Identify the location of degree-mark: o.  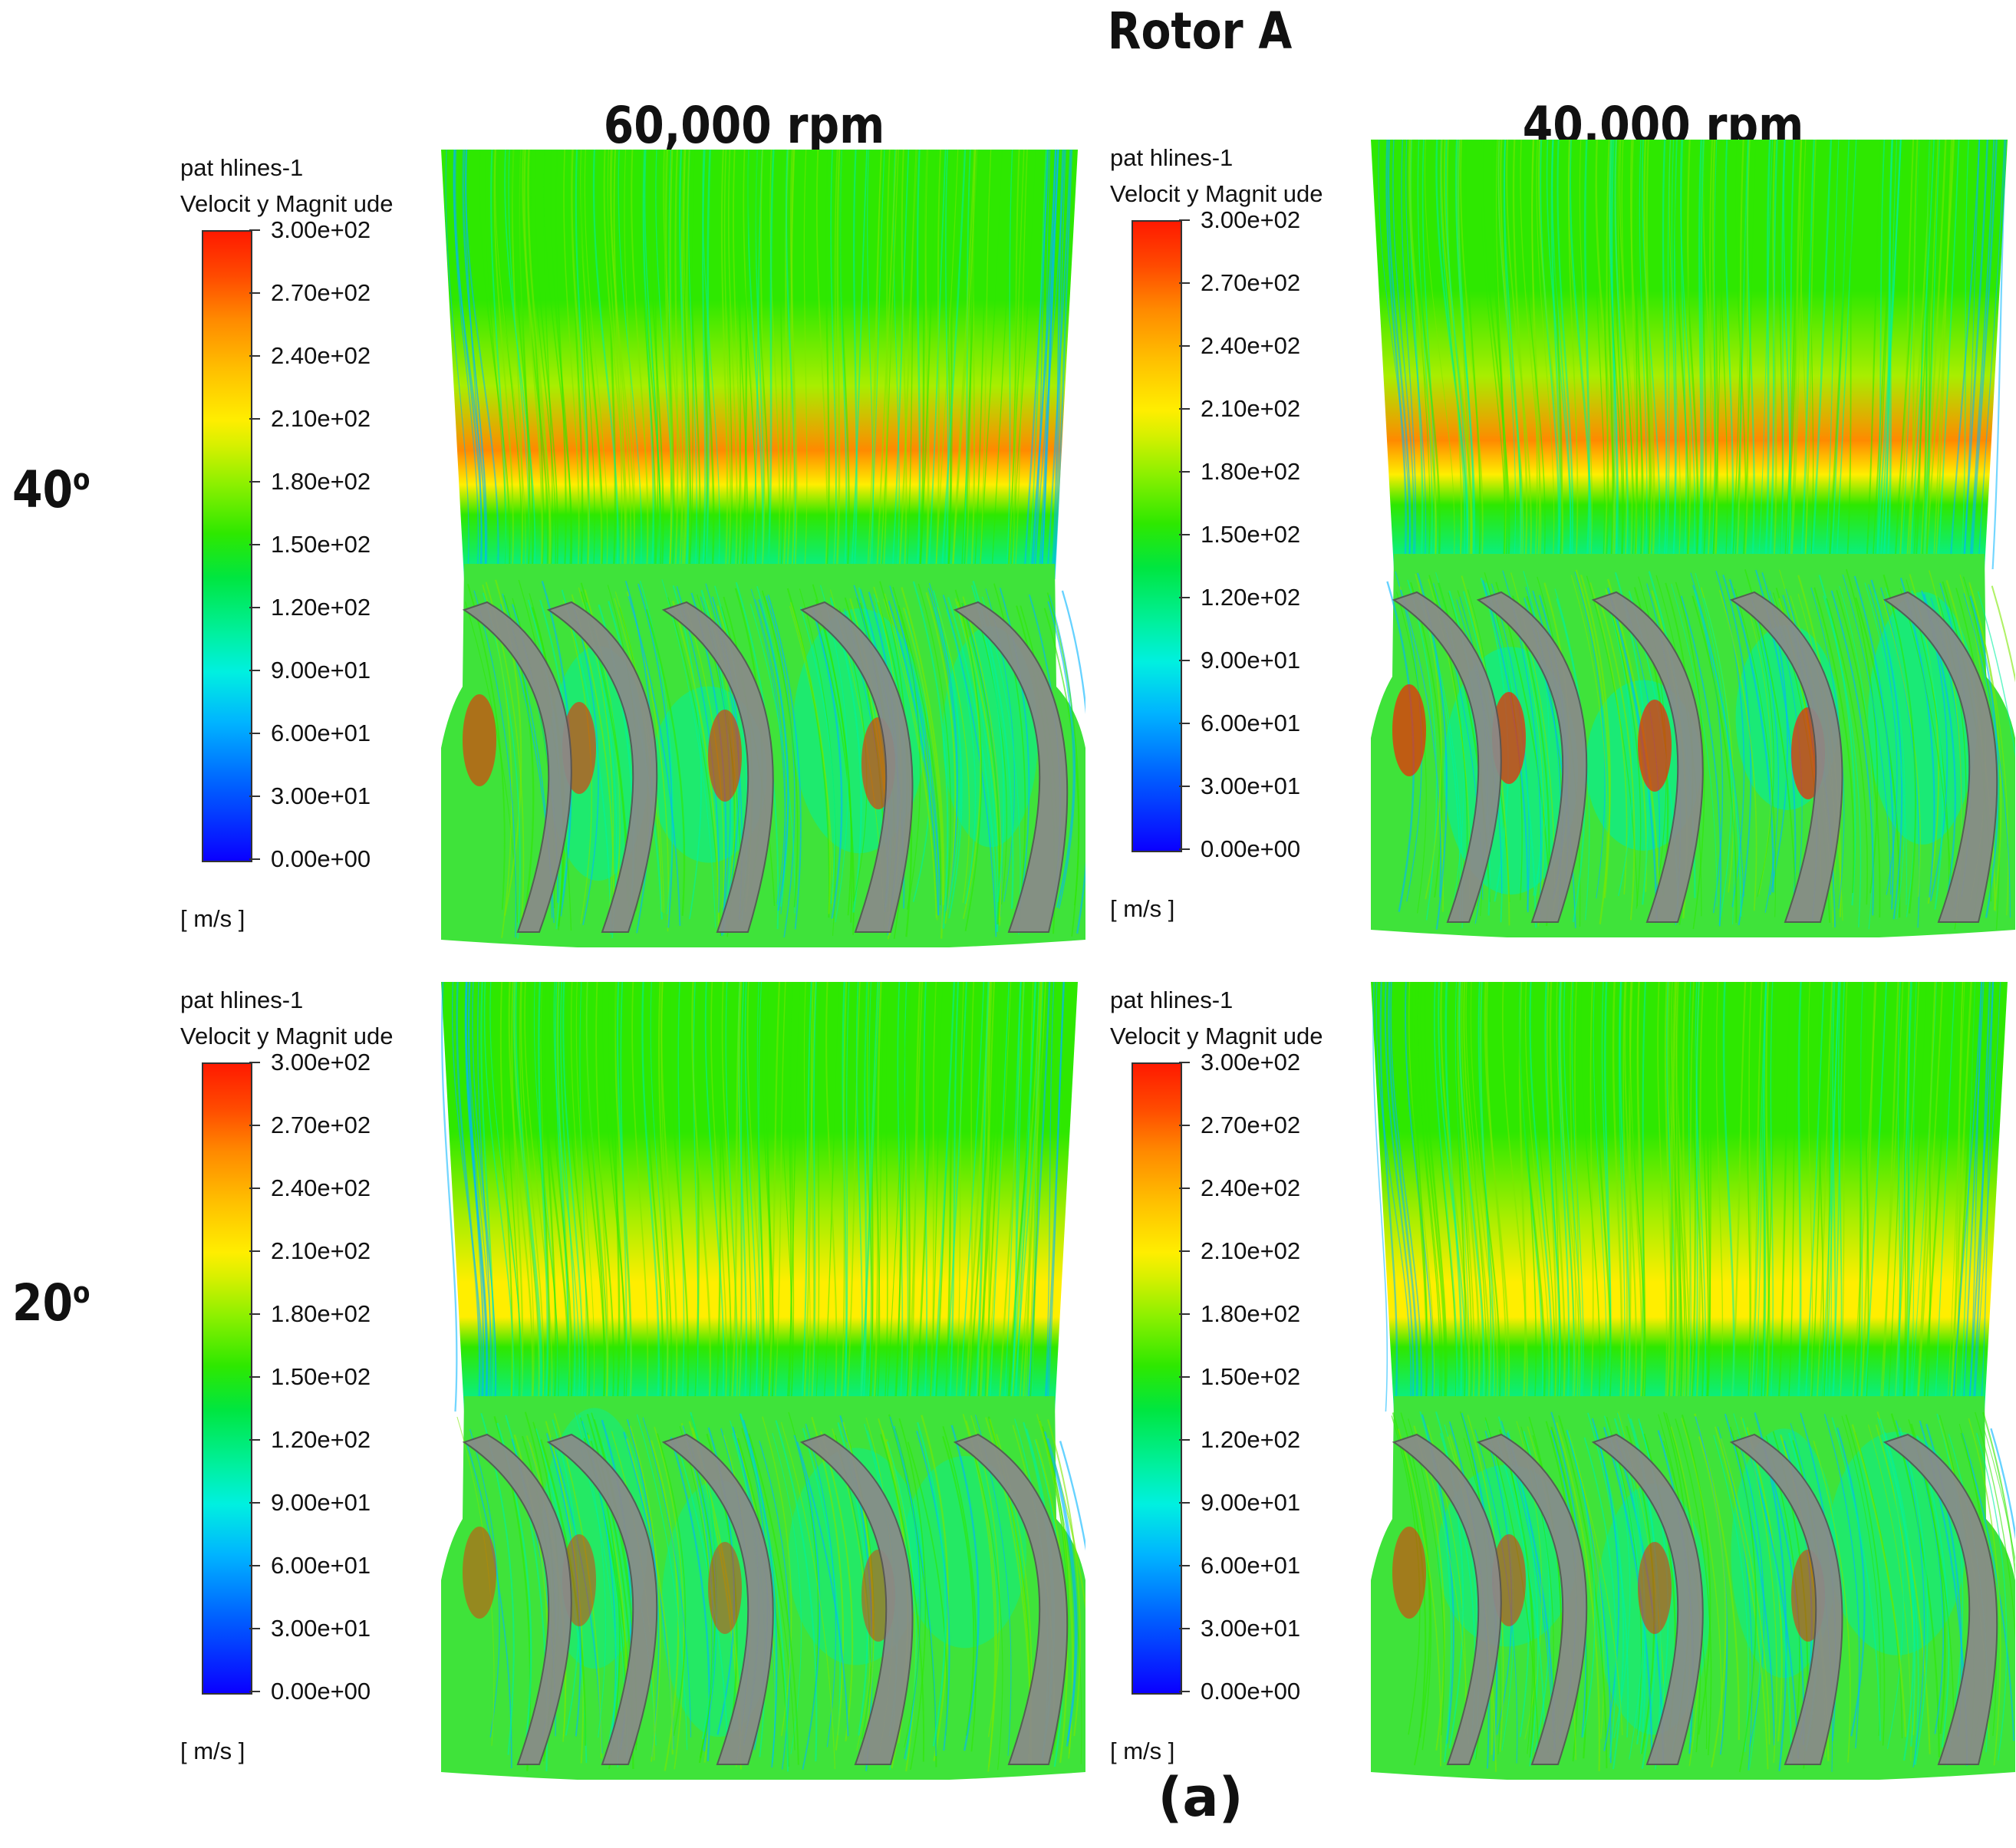
(81, 479).